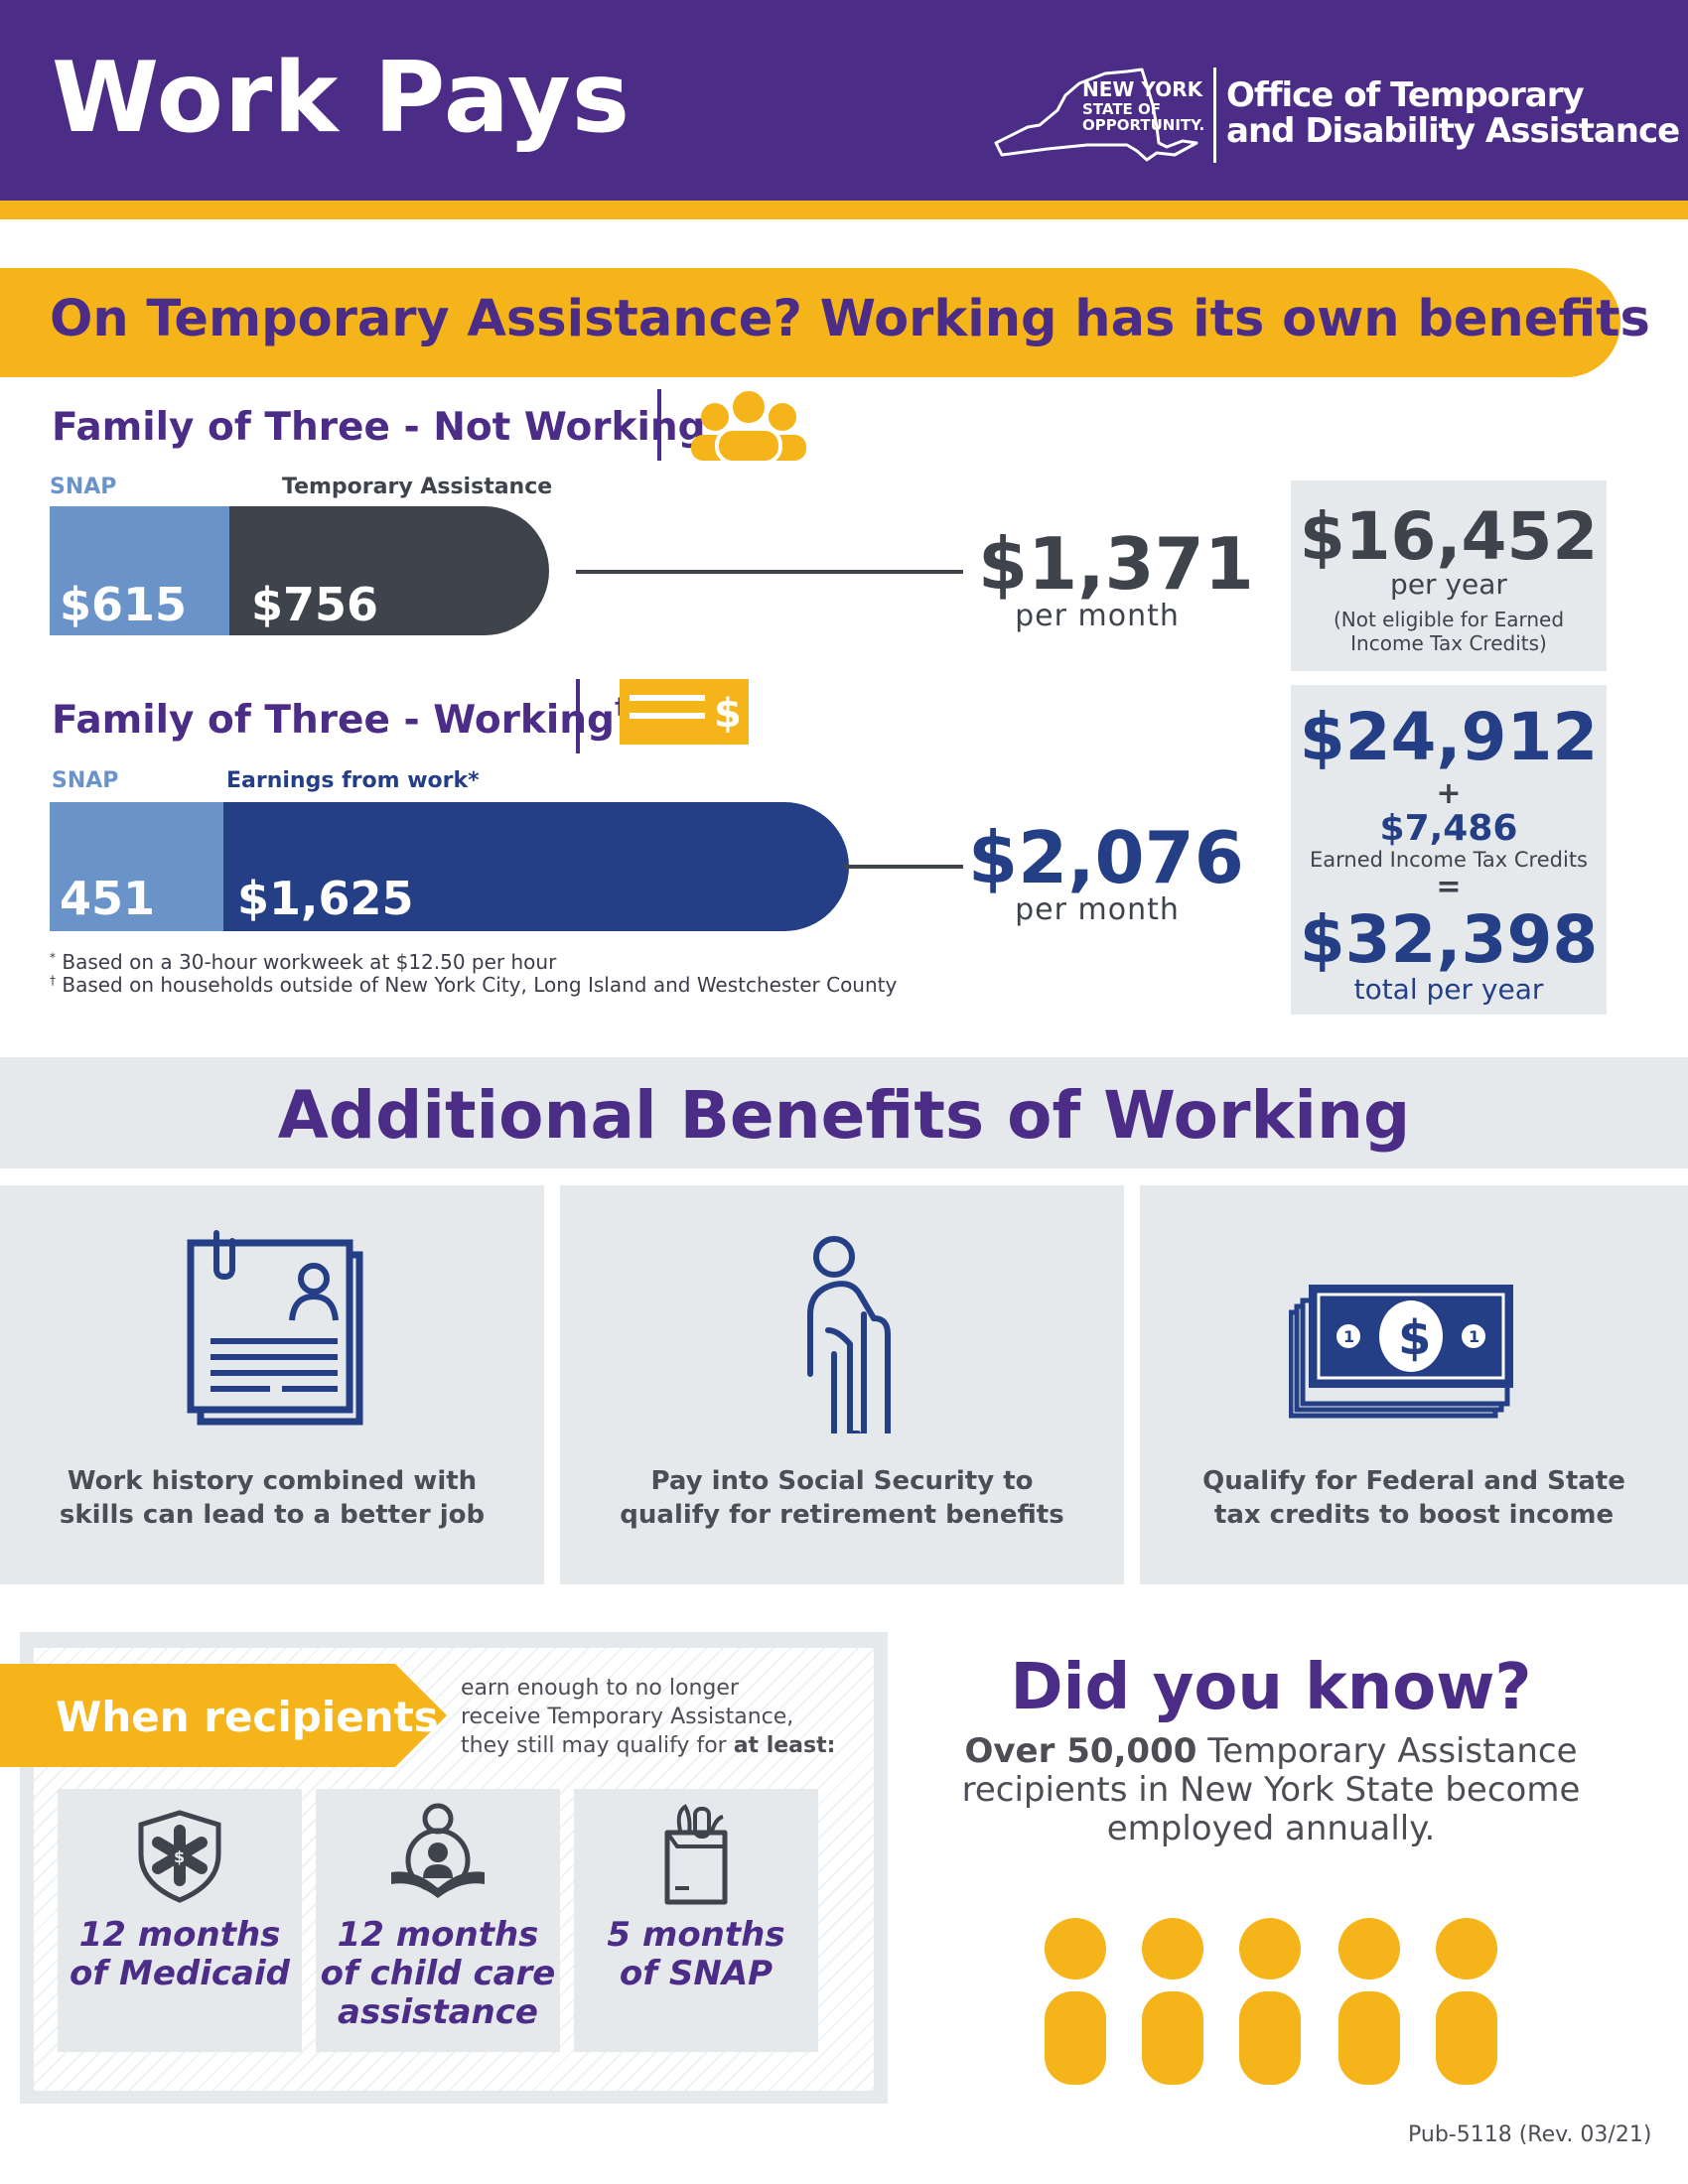 This screenshot has width=1688, height=2184. What do you see at coordinates (842, 1481) in the screenshot?
I see `benefit-text-line1: Pay into Social Security to` at bounding box center [842, 1481].